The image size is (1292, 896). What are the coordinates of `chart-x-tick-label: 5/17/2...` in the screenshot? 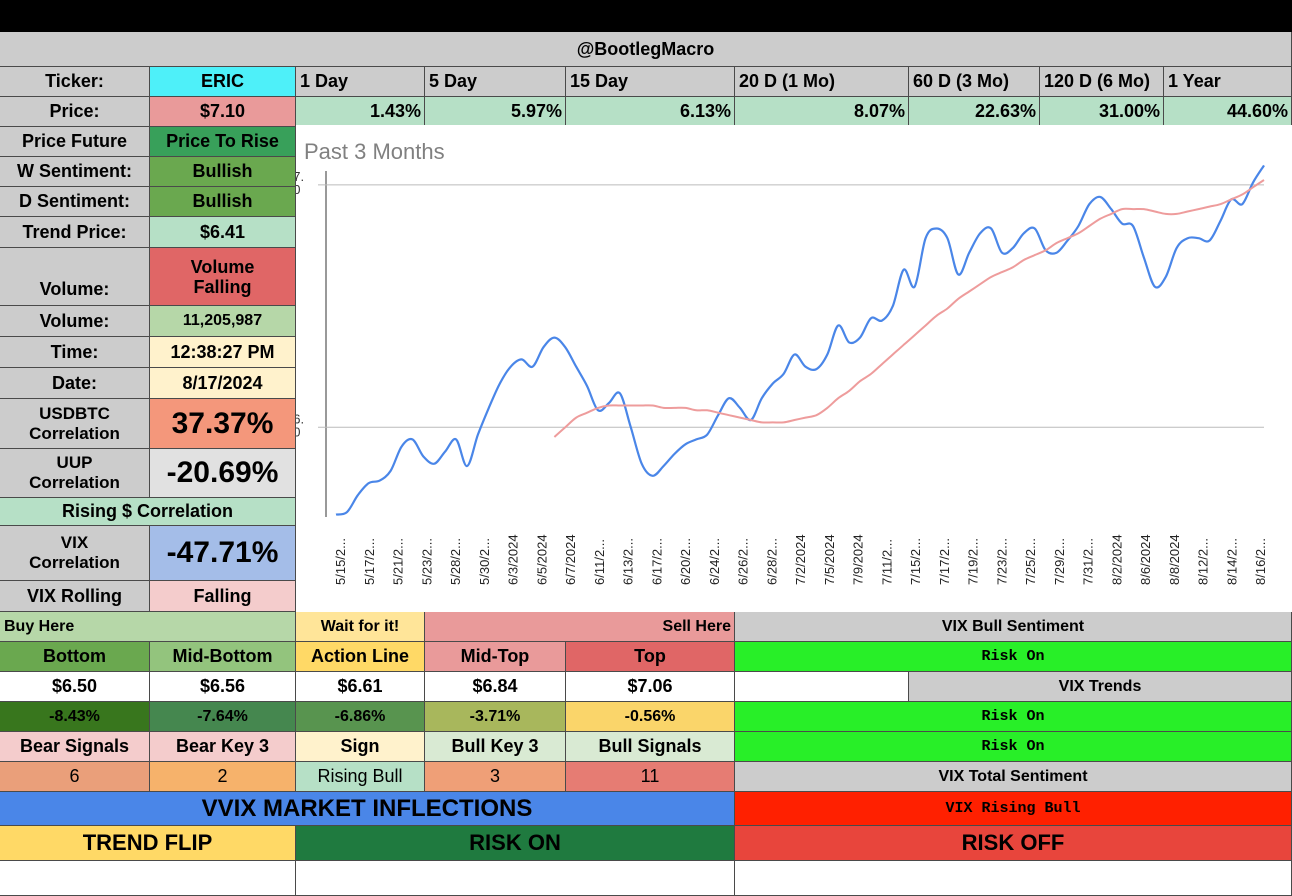 It's located at (369, 561).